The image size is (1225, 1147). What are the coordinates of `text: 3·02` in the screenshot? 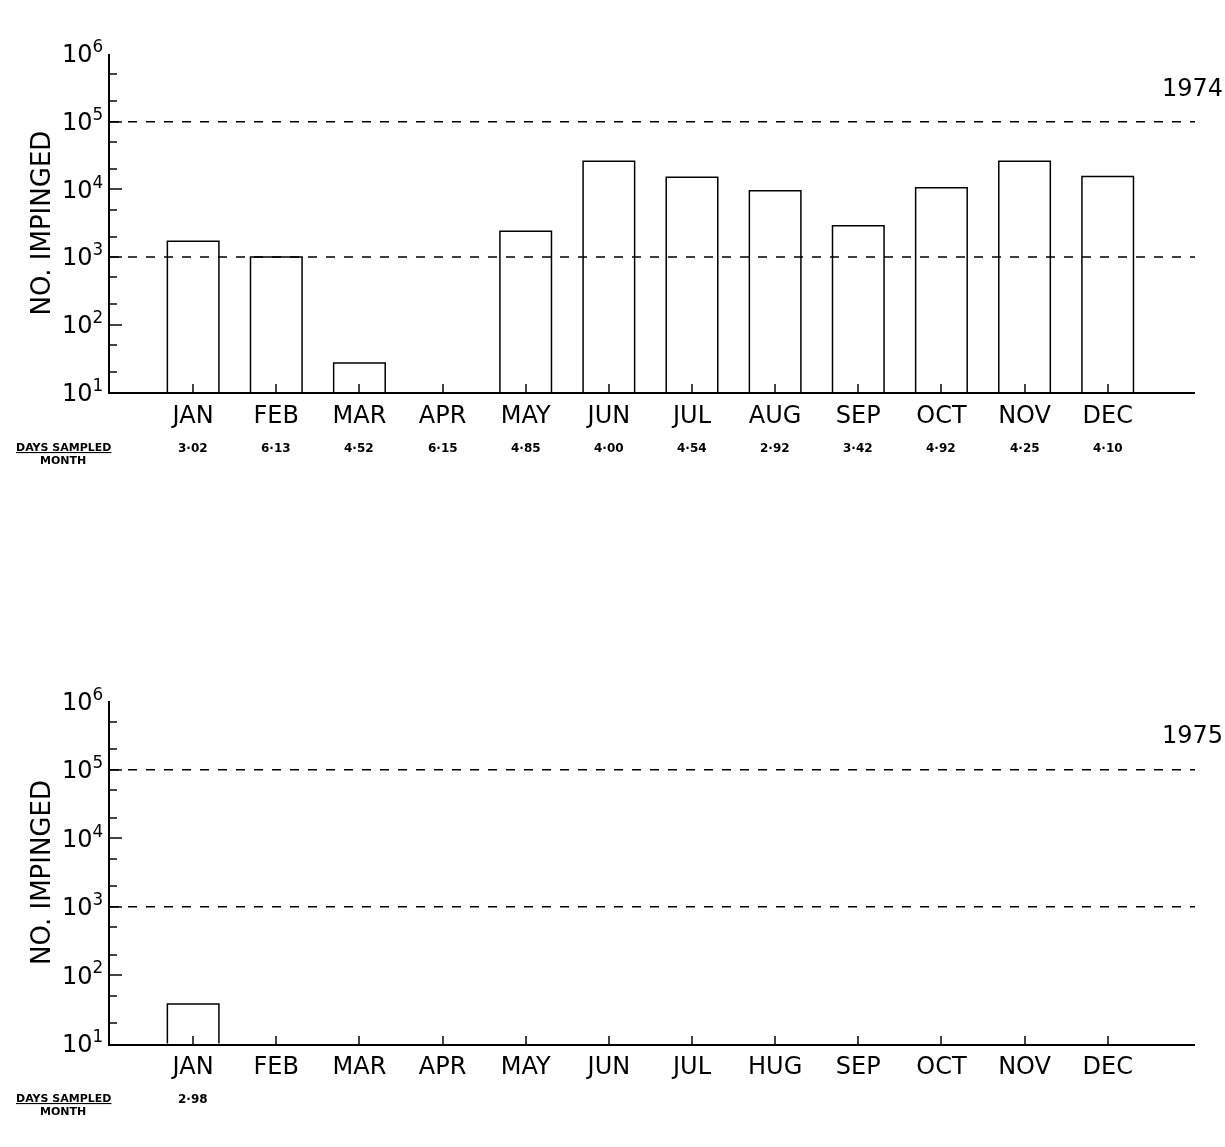 It's located at (193, 448).